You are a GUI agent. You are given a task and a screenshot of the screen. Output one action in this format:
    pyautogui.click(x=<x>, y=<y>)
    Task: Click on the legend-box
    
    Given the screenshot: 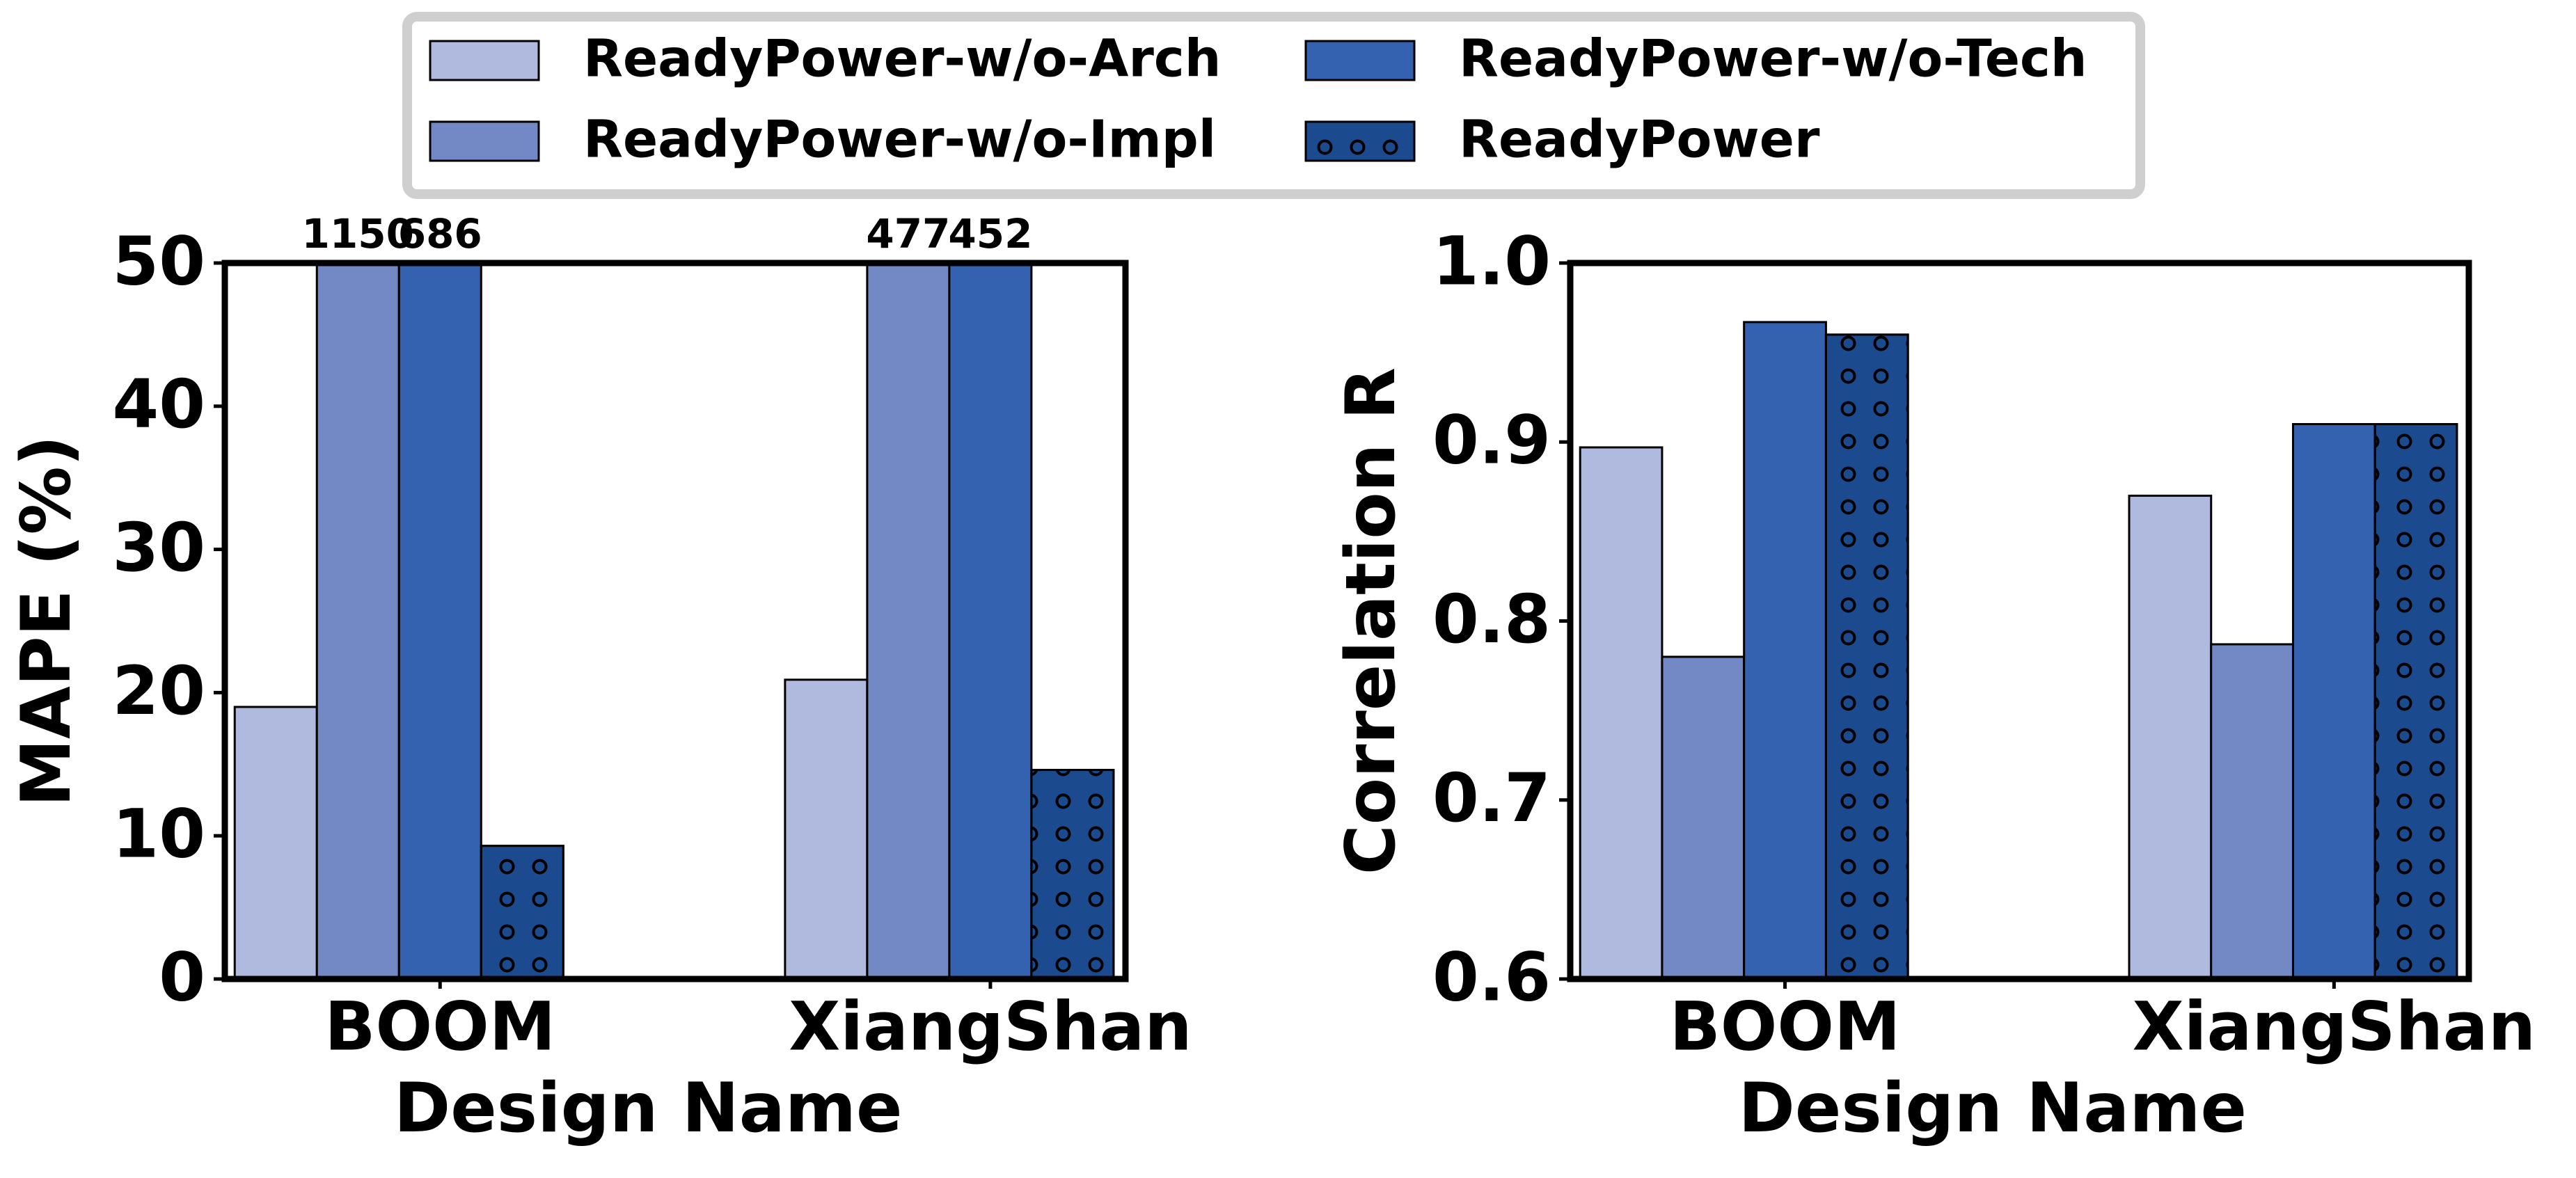 What is the action you would take?
    pyautogui.click(x=1273, y=105)
    